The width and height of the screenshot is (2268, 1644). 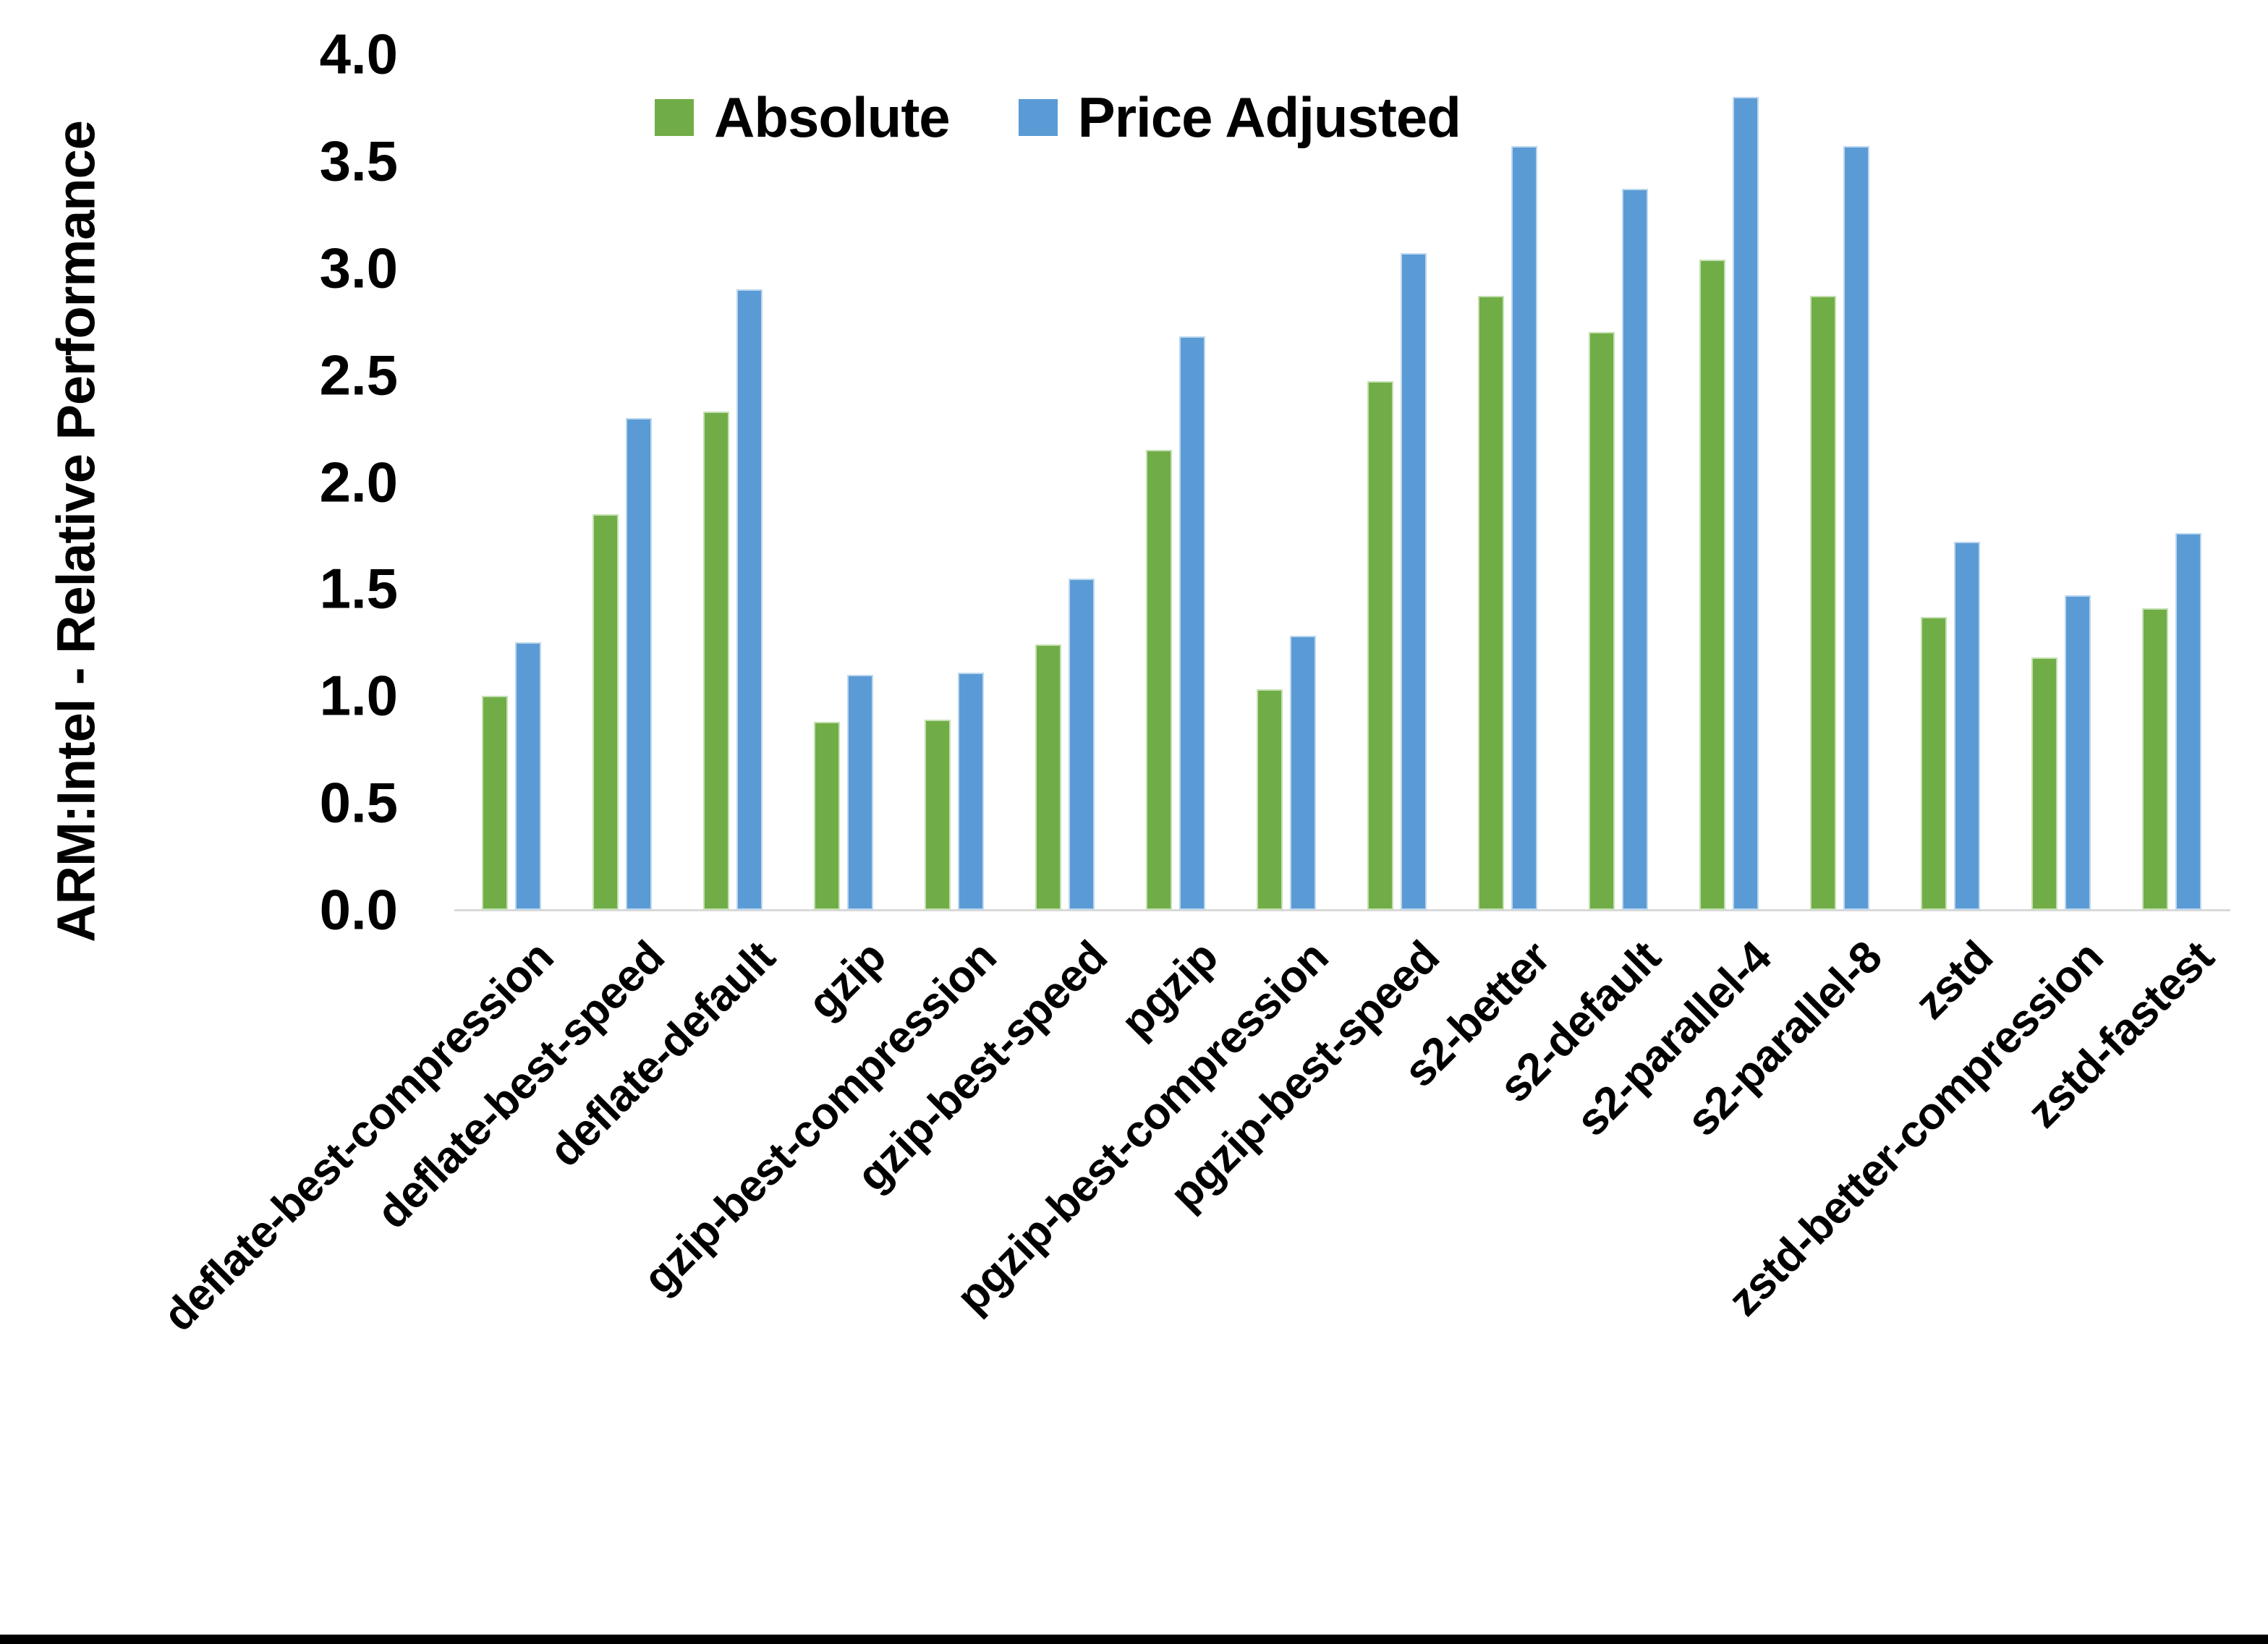 What do you see at coordinates (749, 599) in the screenshot?
I see `bar-price-adjusted-deflate-default` at bounding box center [749, 599].